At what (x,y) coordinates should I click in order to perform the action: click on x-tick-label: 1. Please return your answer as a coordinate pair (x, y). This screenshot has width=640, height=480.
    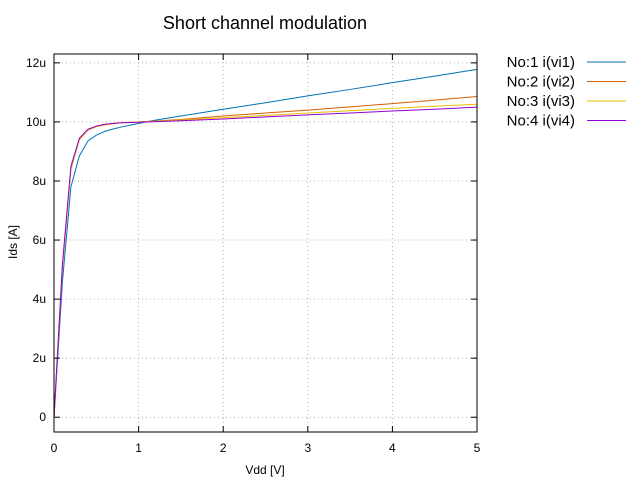
    Looking at the image, I should click on (138, 448).